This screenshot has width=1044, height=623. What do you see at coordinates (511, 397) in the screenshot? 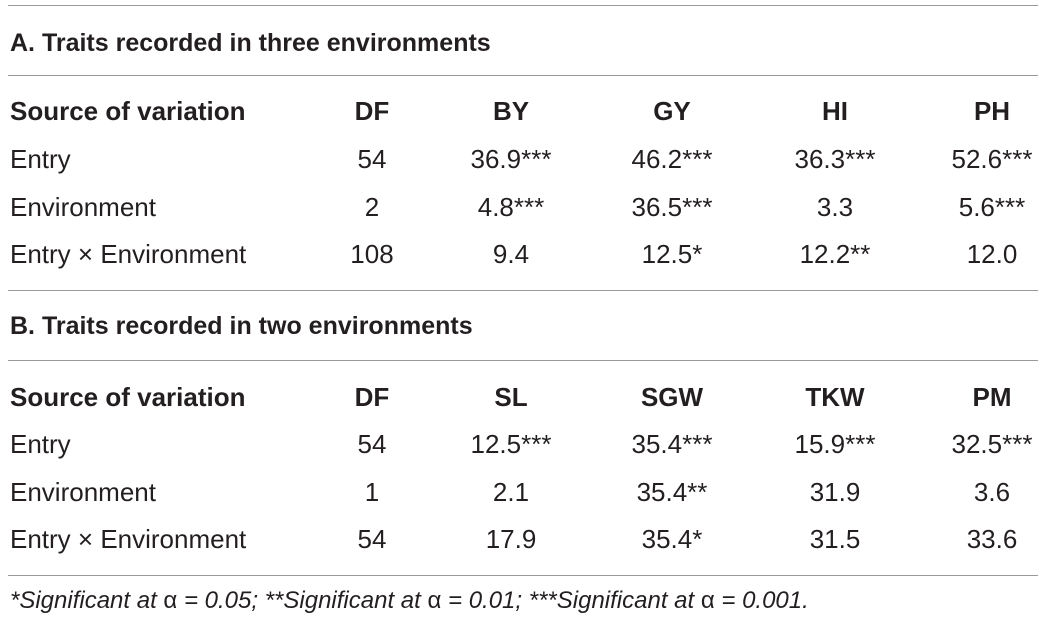
I see `header-sl: SL` at bounding box center [511, 397].